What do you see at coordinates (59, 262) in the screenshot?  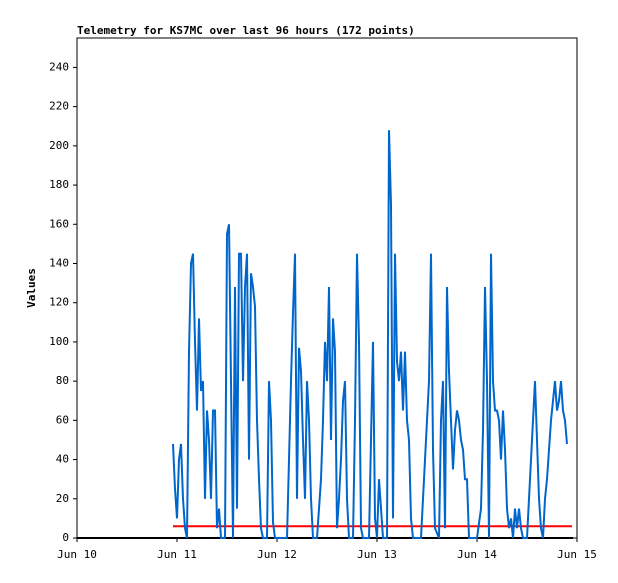 I see `y-tick-label: 140` at bounding box center [59, 262].